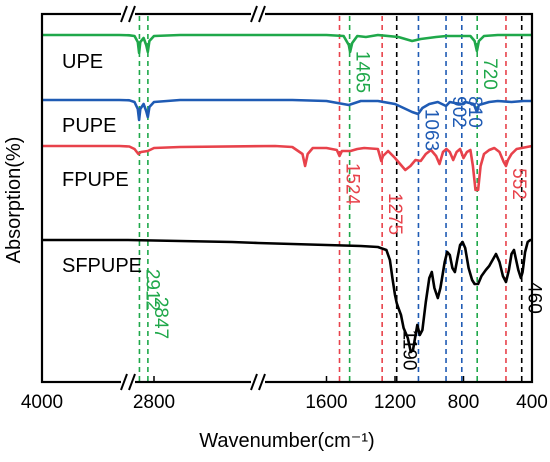 The image size is (550, 462). What do you see at coordinates (532, 402) in the screenshot?
I see `tick-label-400: 400` at bounding box center [532, 402].